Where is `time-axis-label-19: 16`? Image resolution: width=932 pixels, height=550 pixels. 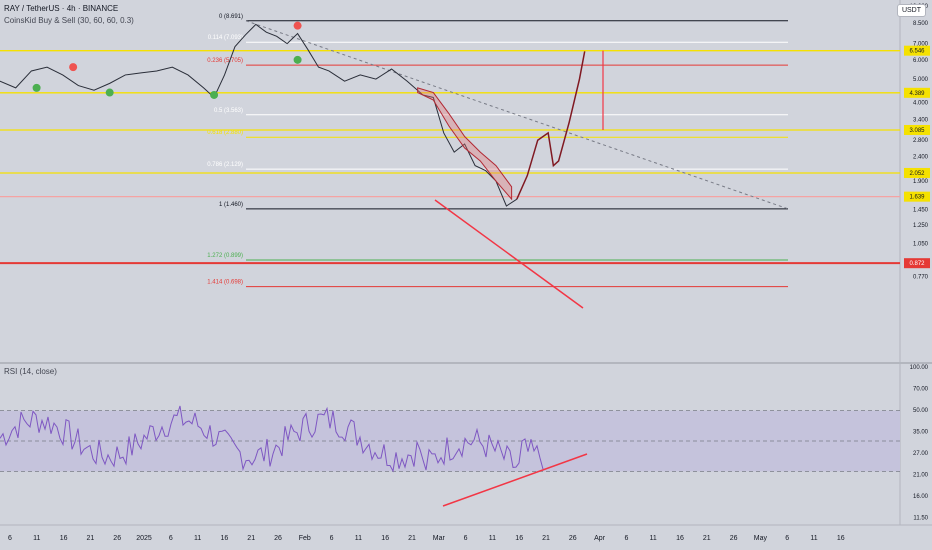
time-axis-label-19: 16 is located at coordinates (519, 538).